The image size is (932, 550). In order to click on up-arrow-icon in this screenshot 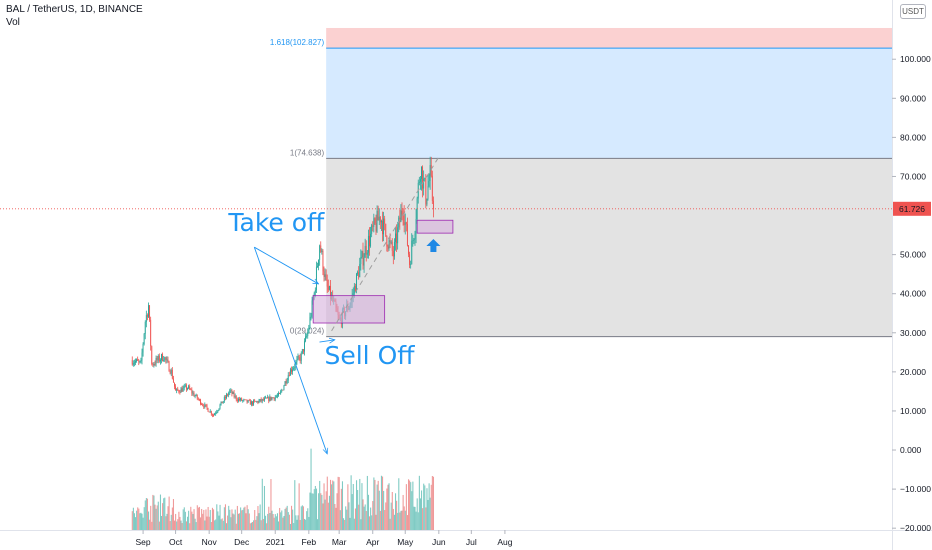, I will do `click(433, 246)`.